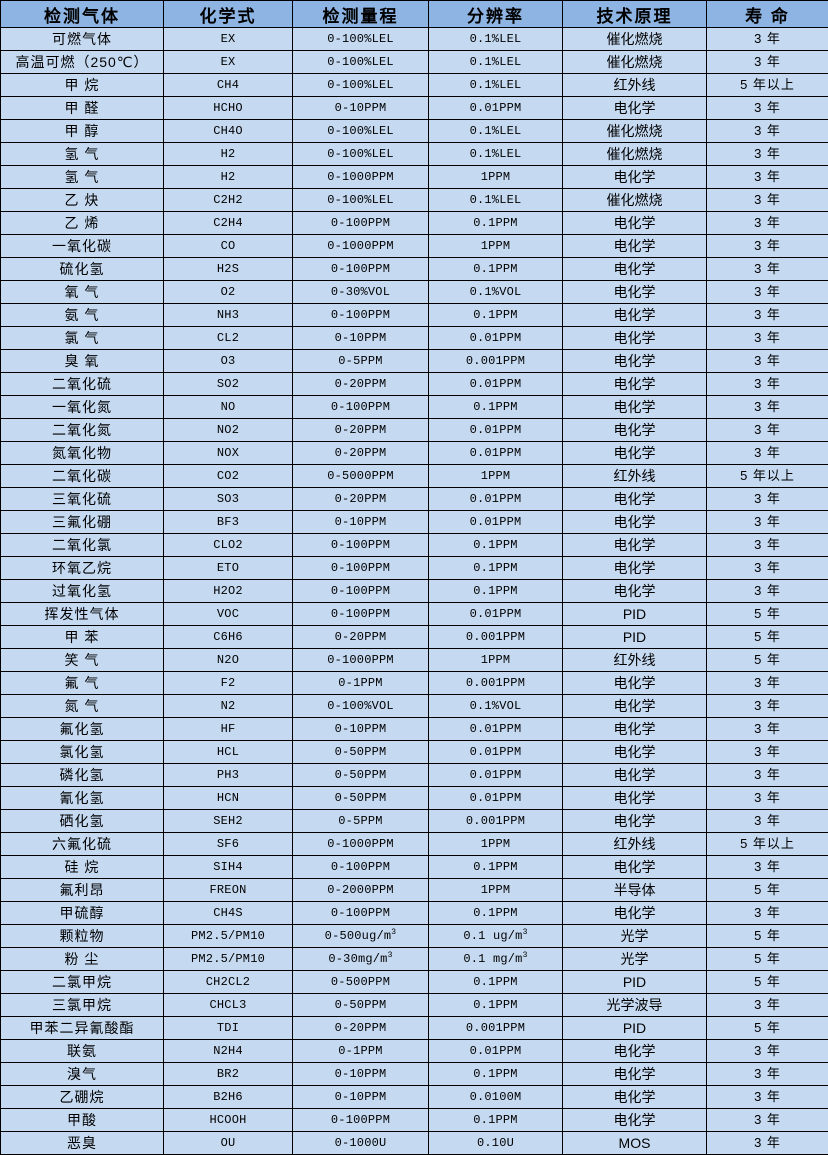 Image resolution: width=828 pixels, height=1155 pixels. What do you see at coordinates (82, 223) in the screenshot?
I see `cell-name: 乙 烯` at bounding box center [82, 223].